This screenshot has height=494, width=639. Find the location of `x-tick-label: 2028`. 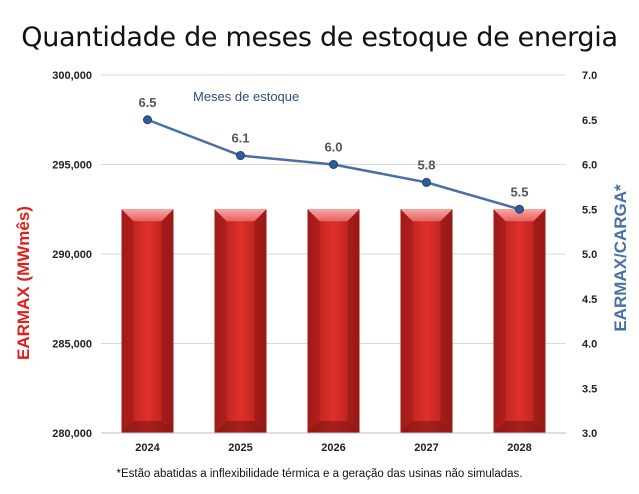

x-tick-label: 2028 is located at coordinates (519, 448).